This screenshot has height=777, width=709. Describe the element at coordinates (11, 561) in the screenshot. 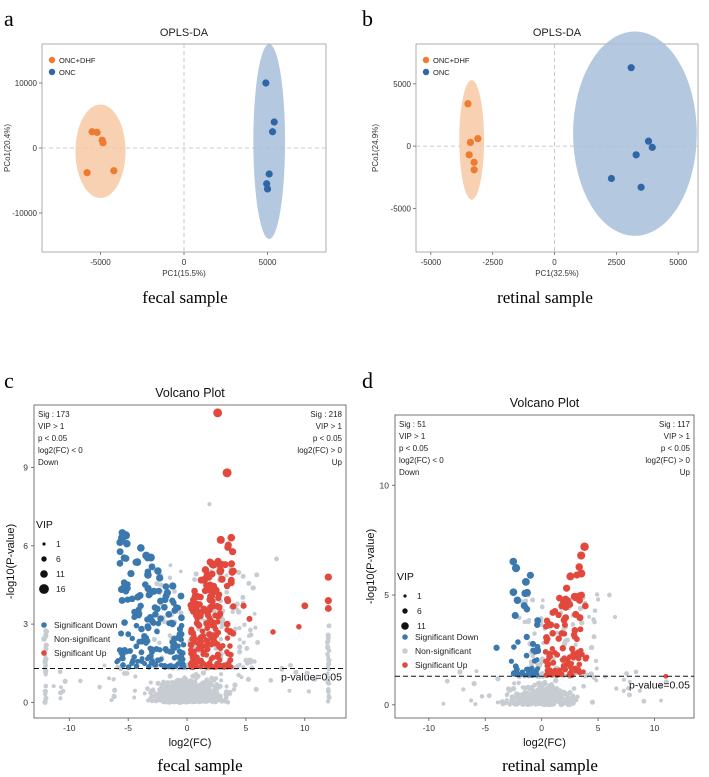

I see `y-axis-label: -log10(P-value)` at that location.